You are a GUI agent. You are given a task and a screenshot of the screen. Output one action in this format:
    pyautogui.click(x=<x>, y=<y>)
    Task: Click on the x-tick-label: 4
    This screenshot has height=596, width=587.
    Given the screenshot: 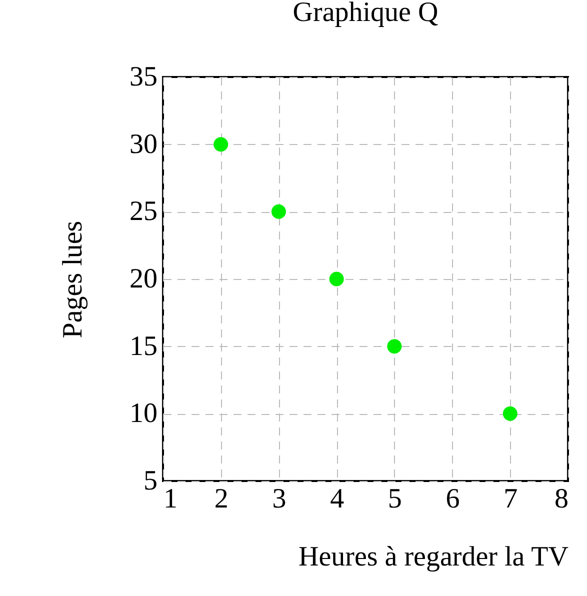 What is the action you would take?
    pyautogui.click(x=337, y=499)
    